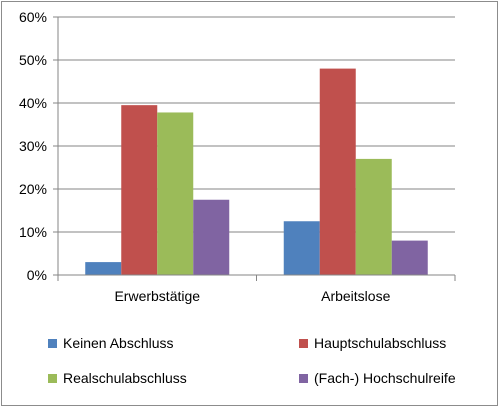  What do you see at coordinates (33, 103) in the screenshot?
I see `y-tick-label: 40%` at bounding box center [33, 103].